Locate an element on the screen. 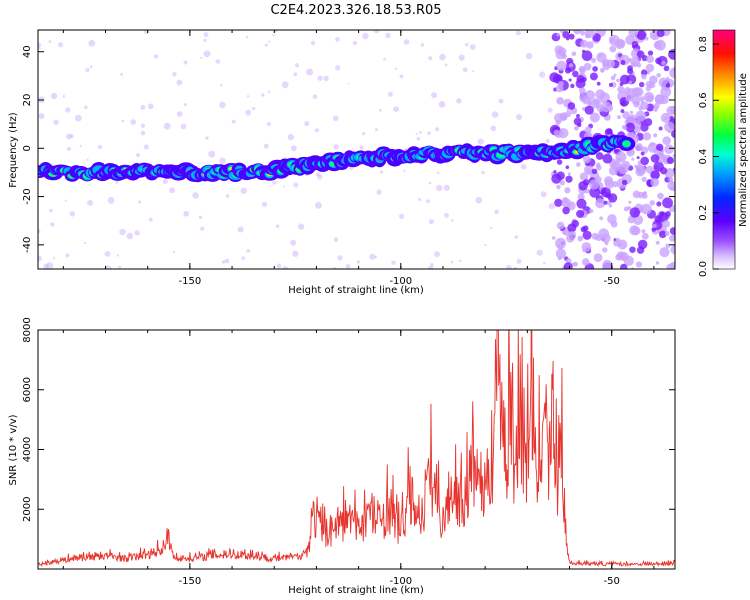 This screenshot has width=750, height=600. snr-y-label: SNR (10 * v/v) is located at coordinates (13, 449).